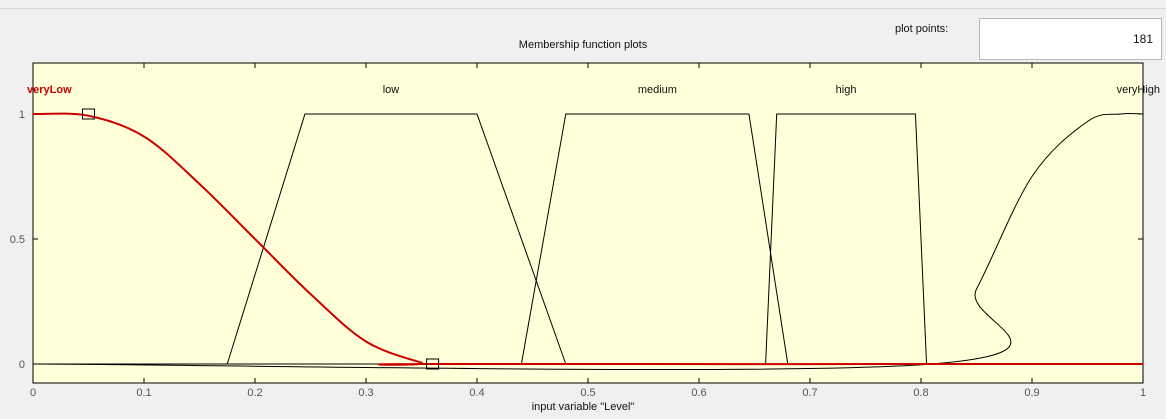 The image size is (1166, 419). Describe the element at coordinates (49, 90) in the screenshot. I see `mf-label-veryLow: veryLow` at that location.